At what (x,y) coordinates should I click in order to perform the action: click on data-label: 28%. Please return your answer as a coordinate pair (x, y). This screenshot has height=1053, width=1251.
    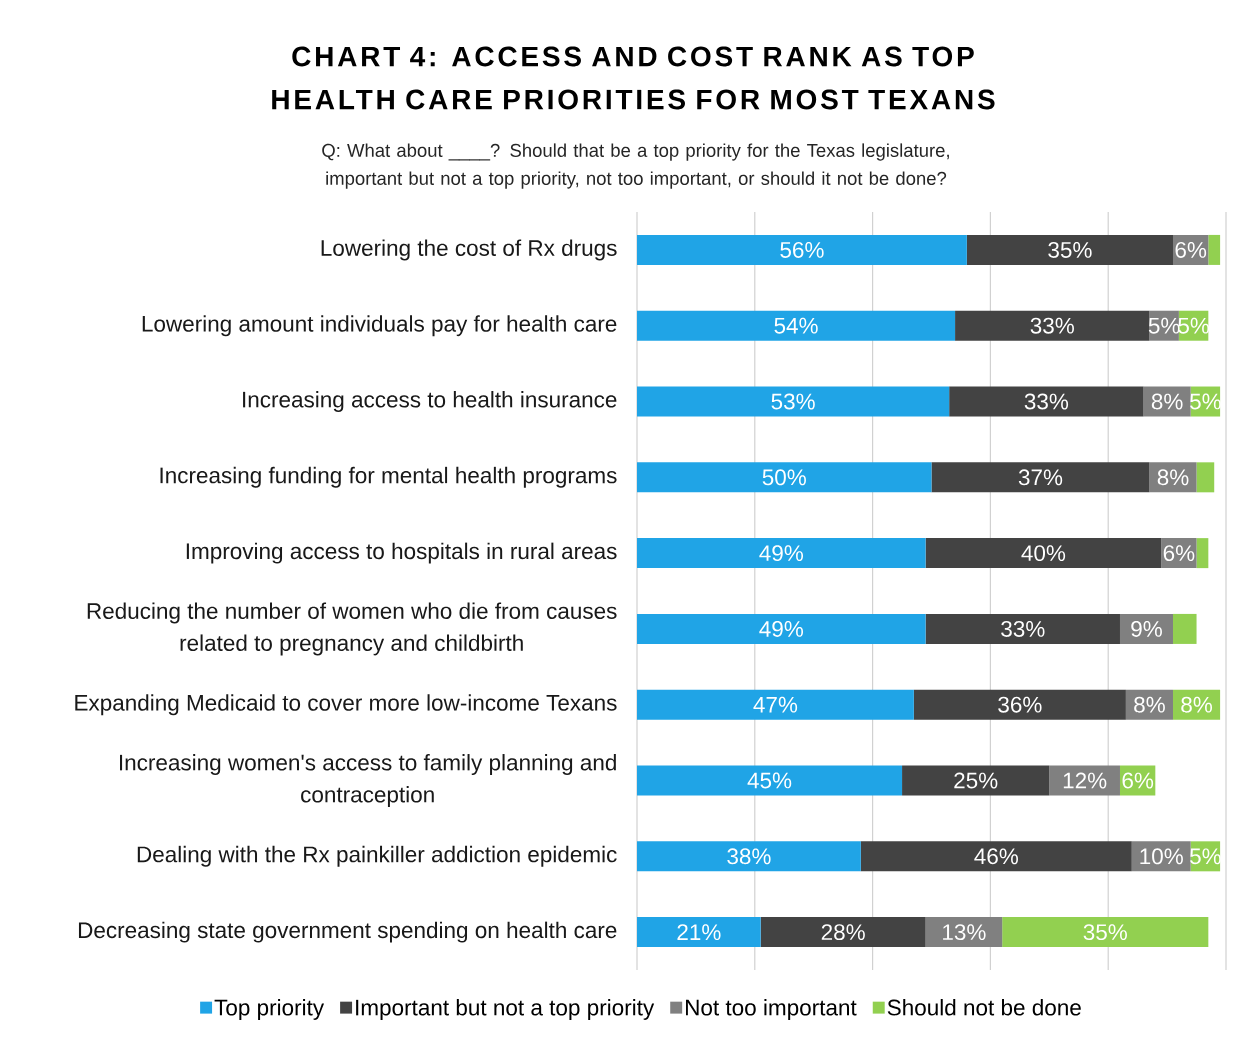
    Looking at the image, I should click on (843, 932).